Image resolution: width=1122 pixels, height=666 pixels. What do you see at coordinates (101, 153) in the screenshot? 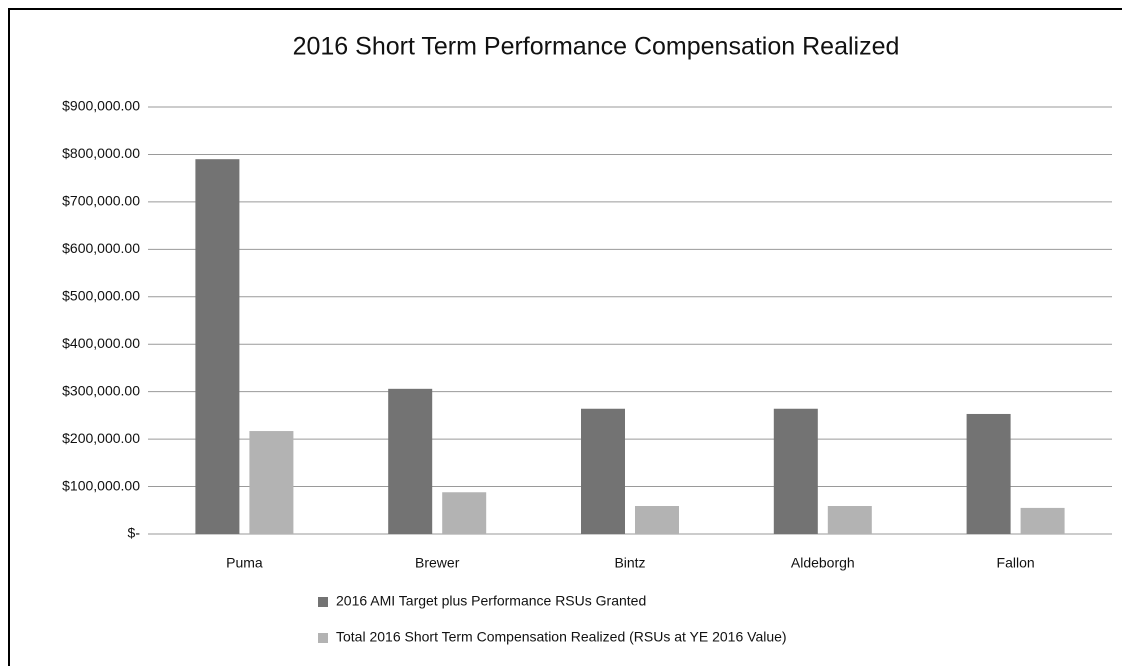
I see `y-tick-label: $800,000.00` at bounding box center [101, 153].